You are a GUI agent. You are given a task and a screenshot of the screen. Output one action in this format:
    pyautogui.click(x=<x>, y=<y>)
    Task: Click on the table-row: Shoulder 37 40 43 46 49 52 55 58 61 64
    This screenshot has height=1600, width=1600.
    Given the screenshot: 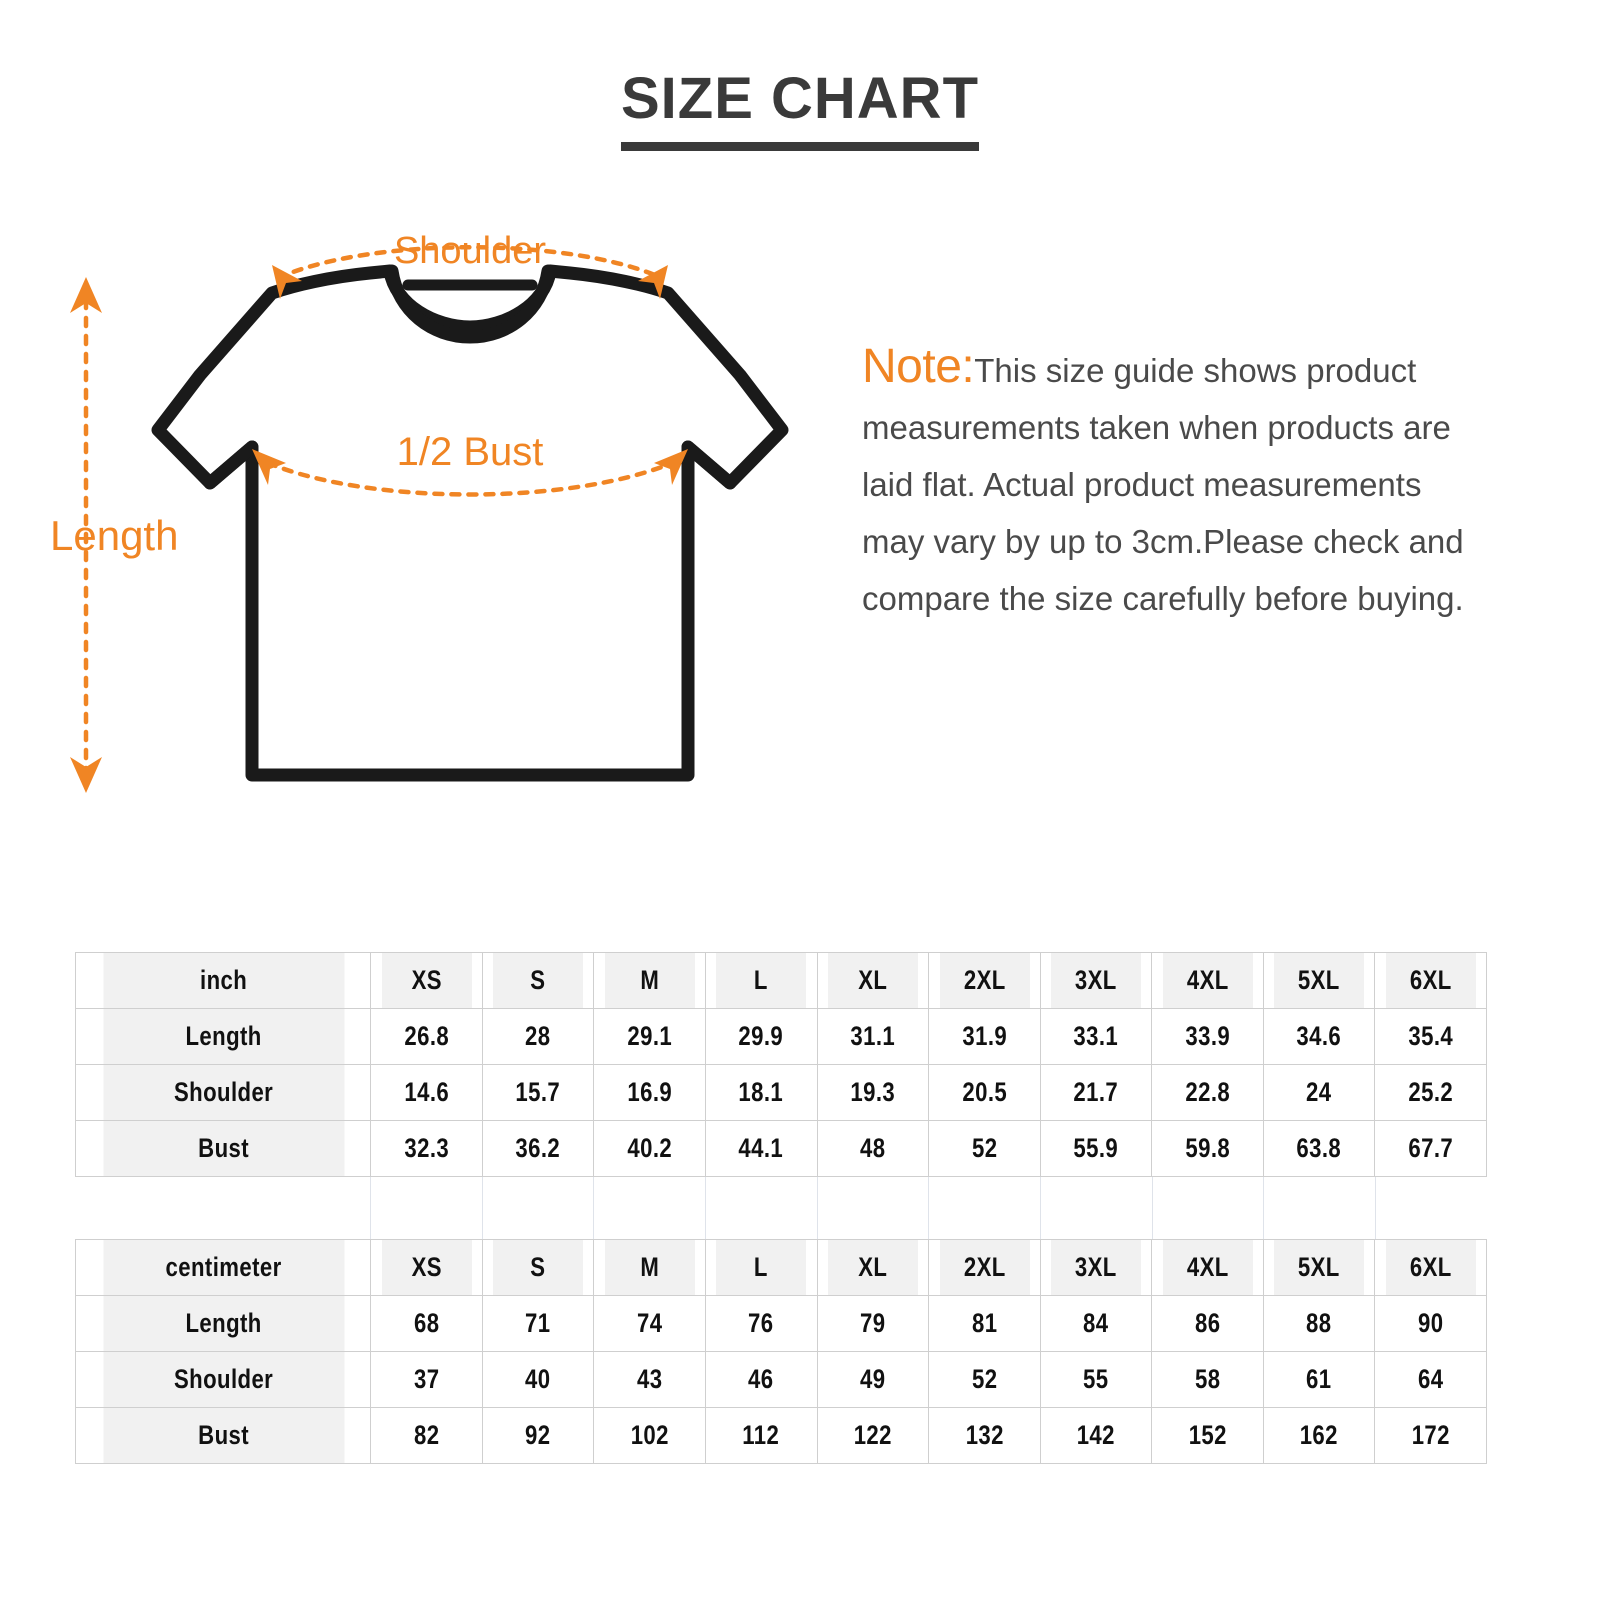 What is the action you would take?
    pyautogui.click(x=781, y=1379)
    